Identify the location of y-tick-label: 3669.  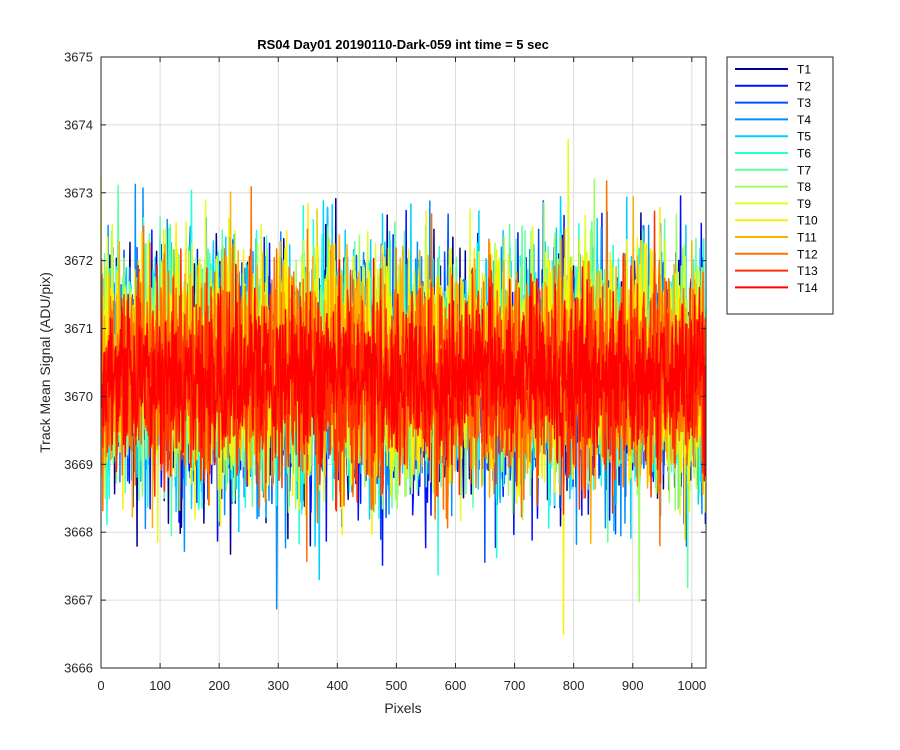
(78, 464).